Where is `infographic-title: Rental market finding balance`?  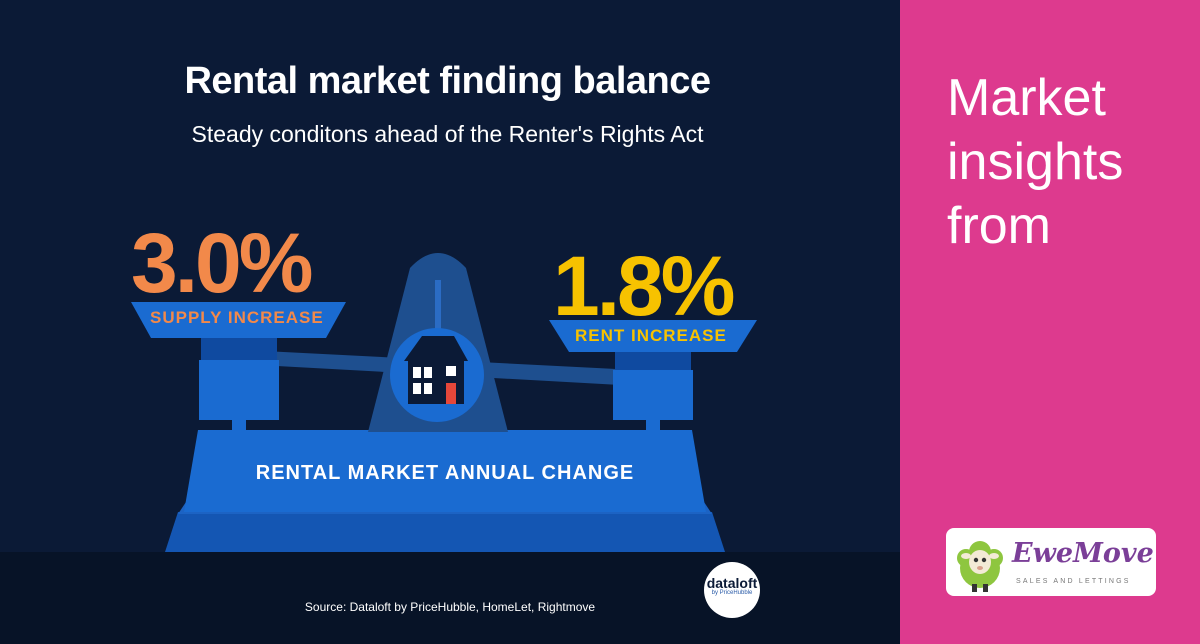 infographic-title: Rental market finding balance is located at coordinates (447, 81).